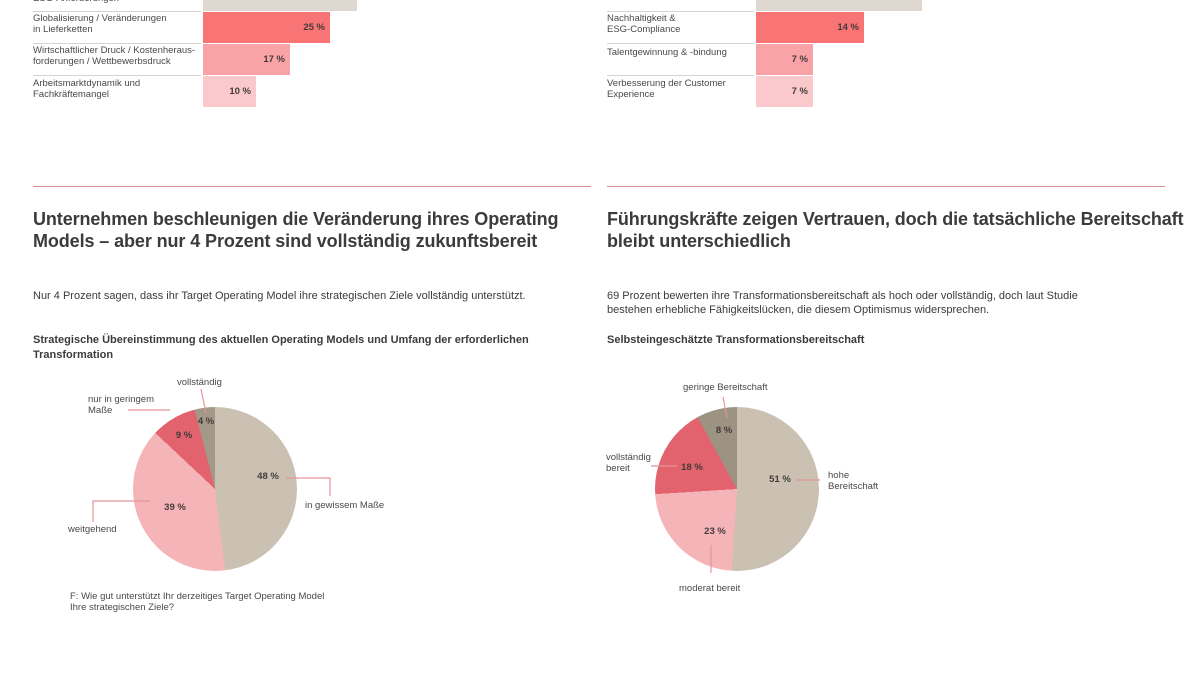 The image size is (1200, 675). I want to click on label-line: Globalisierung / Veränderungen, so click(100, 18).